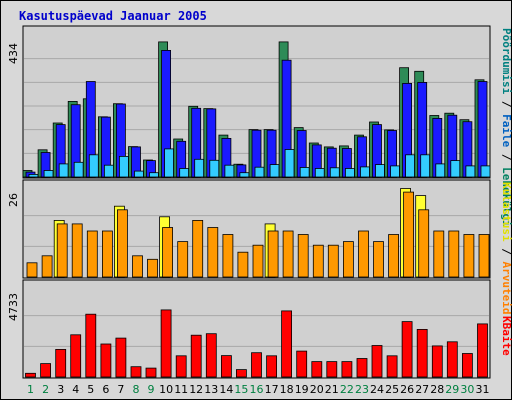 This screenshot has height=400, width=512. What do you see at coordinates (332, 389) in the screenshot?
I see `x-tick-label-day-21: 21` at bounding box center [332, 389].